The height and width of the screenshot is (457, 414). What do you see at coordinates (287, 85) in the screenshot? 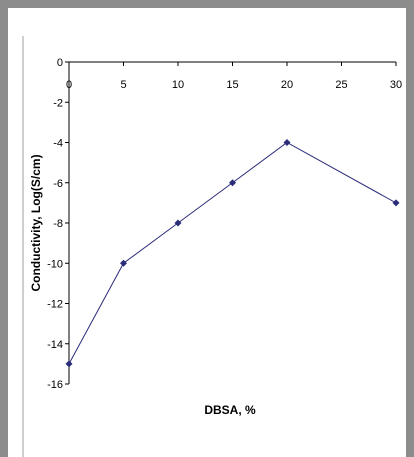
I see `x-tick-label: 20` at bounding box center [287, 85].